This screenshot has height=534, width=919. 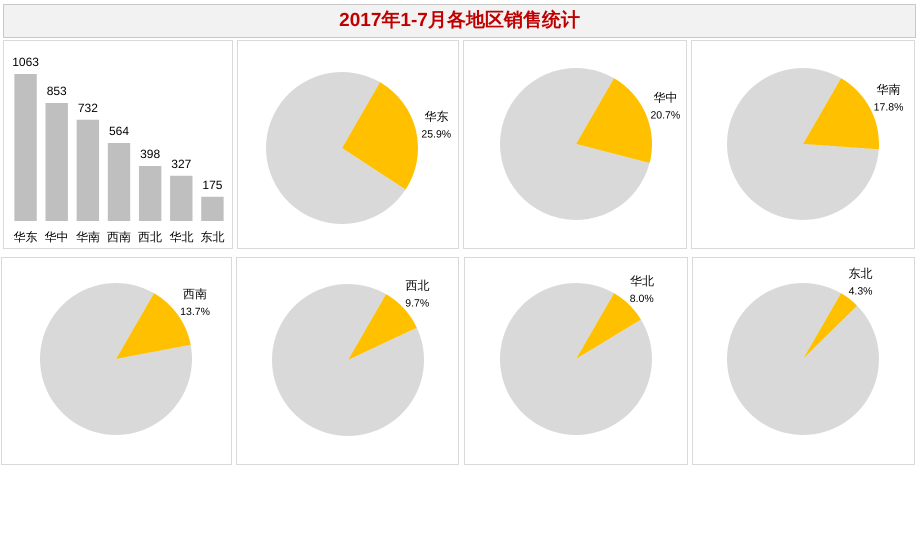 What do you see at coordinates (181, 163) in the screenshot?
I see `data-label: 327` at bounding box center [181, 163].